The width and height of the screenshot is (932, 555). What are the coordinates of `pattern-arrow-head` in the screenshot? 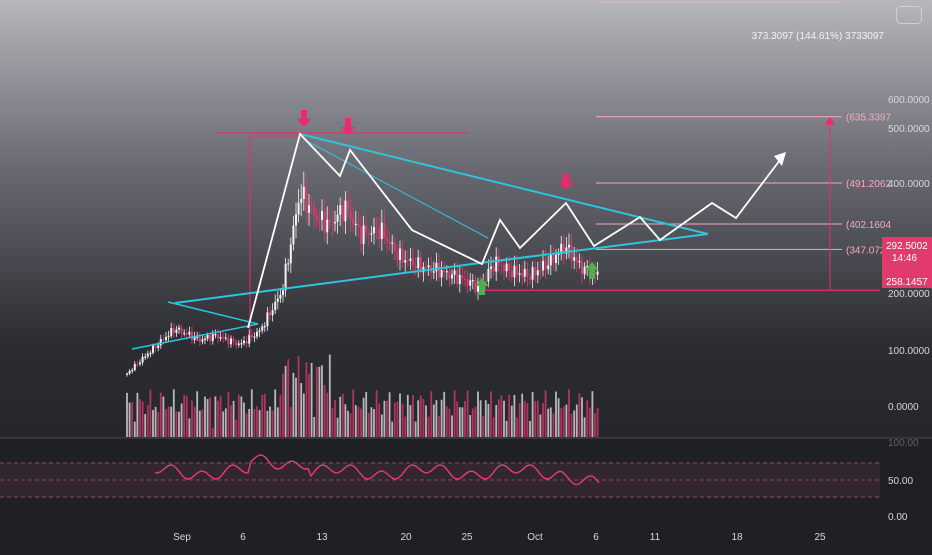 It's located at (780, 159).